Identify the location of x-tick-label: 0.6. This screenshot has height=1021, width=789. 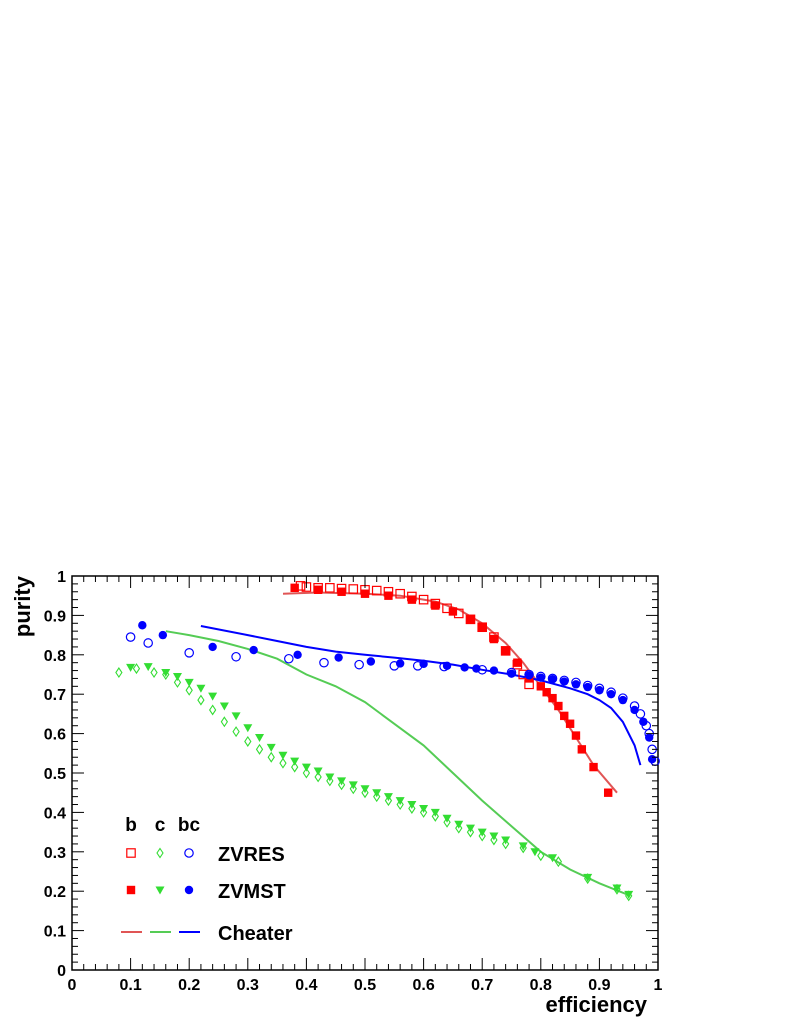
(423, 985).